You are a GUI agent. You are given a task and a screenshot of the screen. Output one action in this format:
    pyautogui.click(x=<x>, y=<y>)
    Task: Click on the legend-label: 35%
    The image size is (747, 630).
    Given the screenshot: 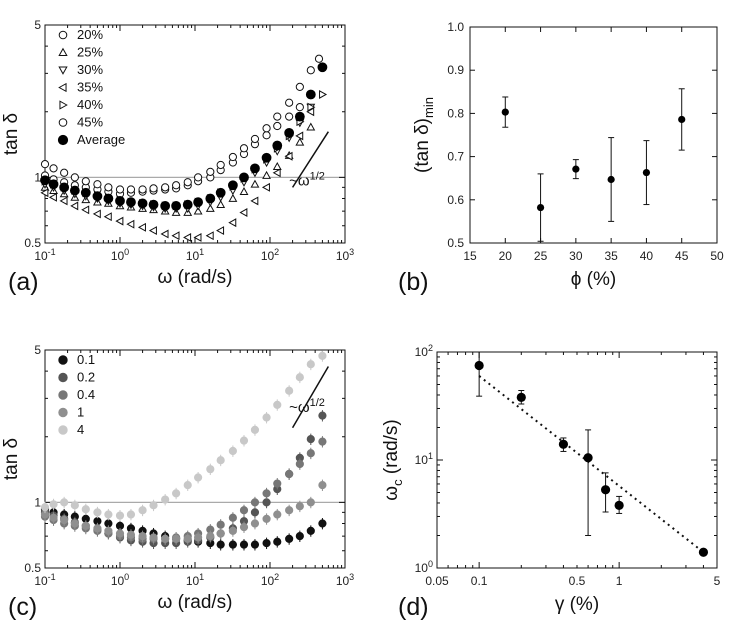 What is the action you would take?
    pyautogui.click(x=90, y=87)
    